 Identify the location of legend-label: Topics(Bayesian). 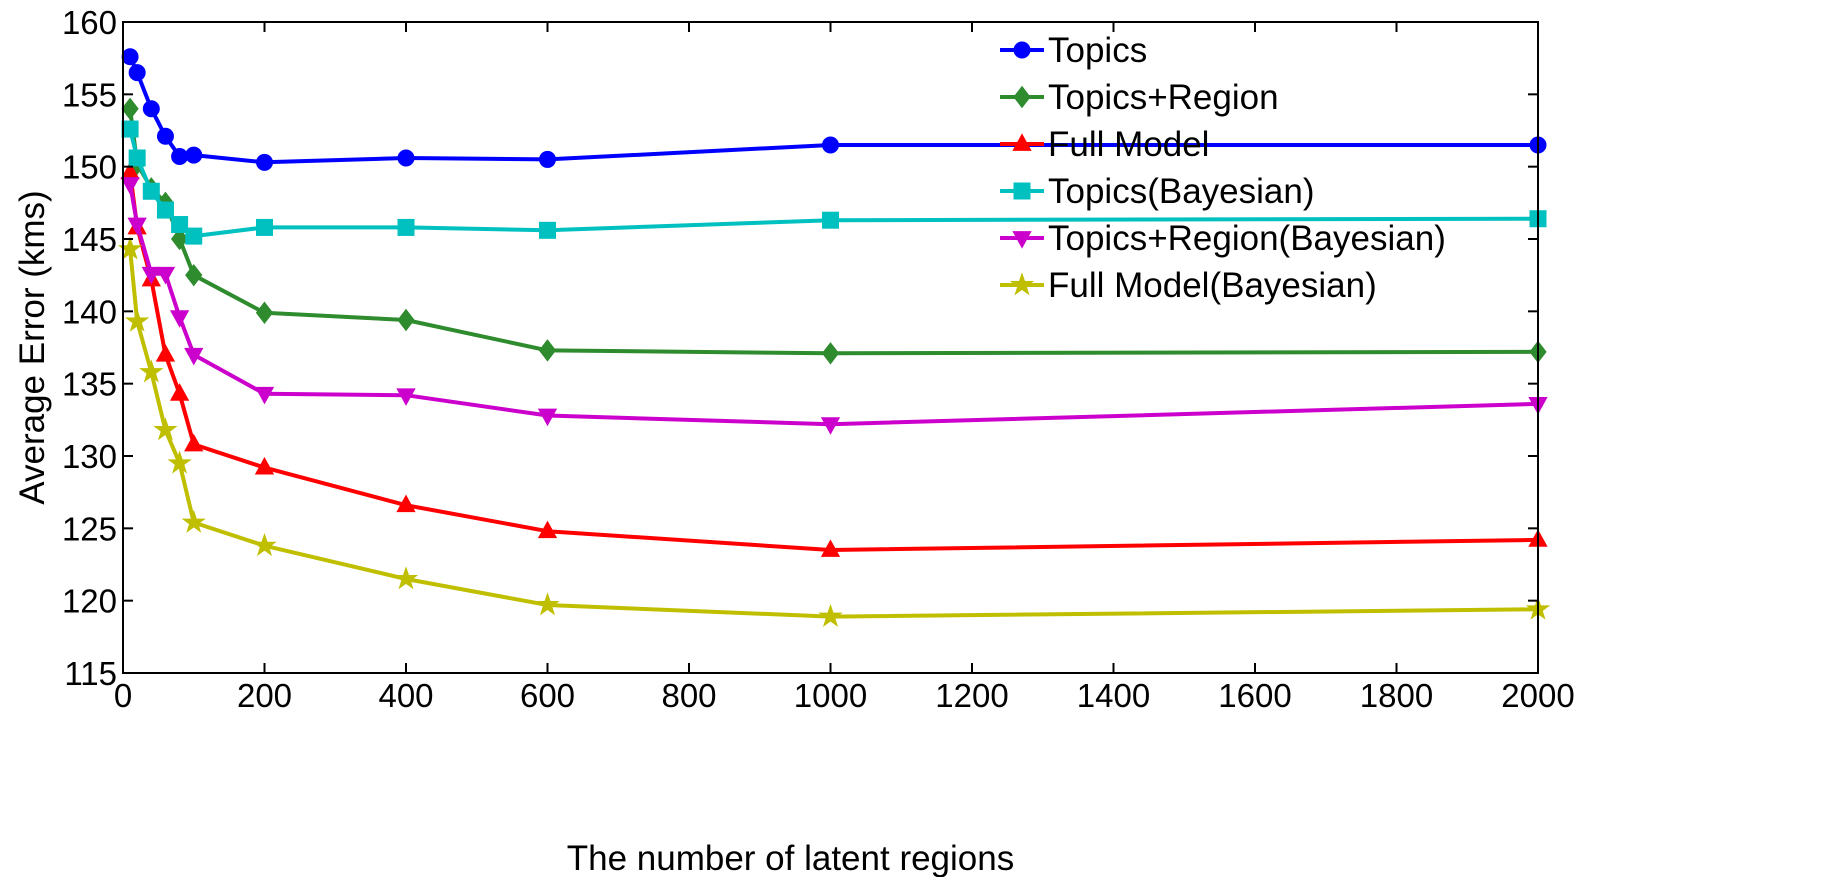
(1181, 191).